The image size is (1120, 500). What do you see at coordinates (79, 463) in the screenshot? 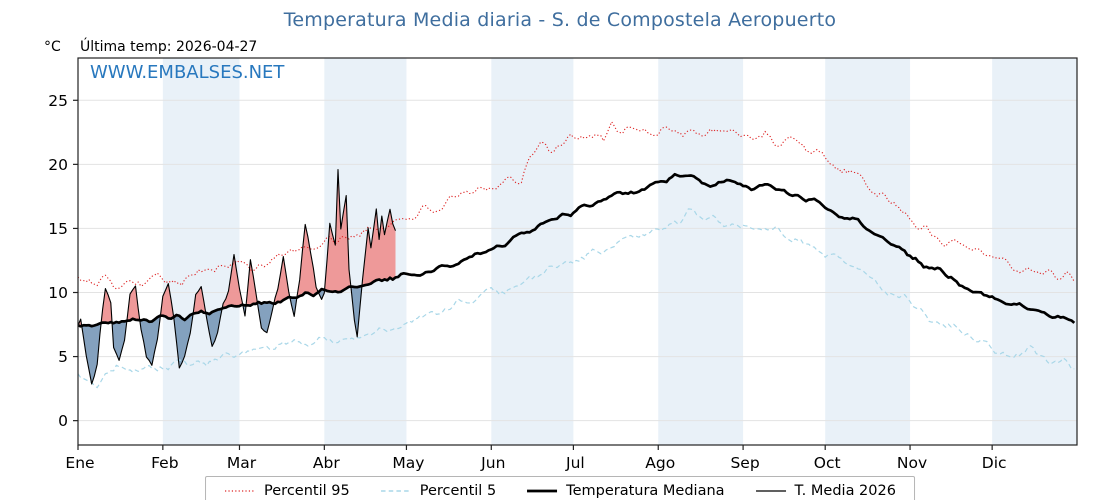
I see `svg-text: Ene` at bounding box center [79, 463].